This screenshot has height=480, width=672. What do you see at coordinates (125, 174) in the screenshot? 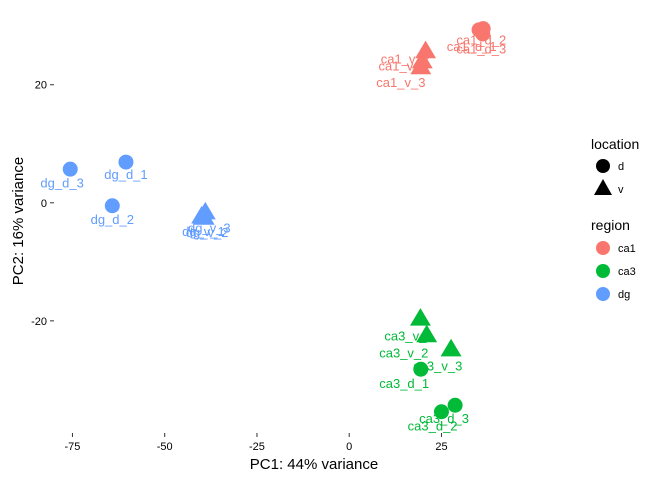
I see `point-label-dg_d_1: dg_d_1` at bounding box center [125, 174].